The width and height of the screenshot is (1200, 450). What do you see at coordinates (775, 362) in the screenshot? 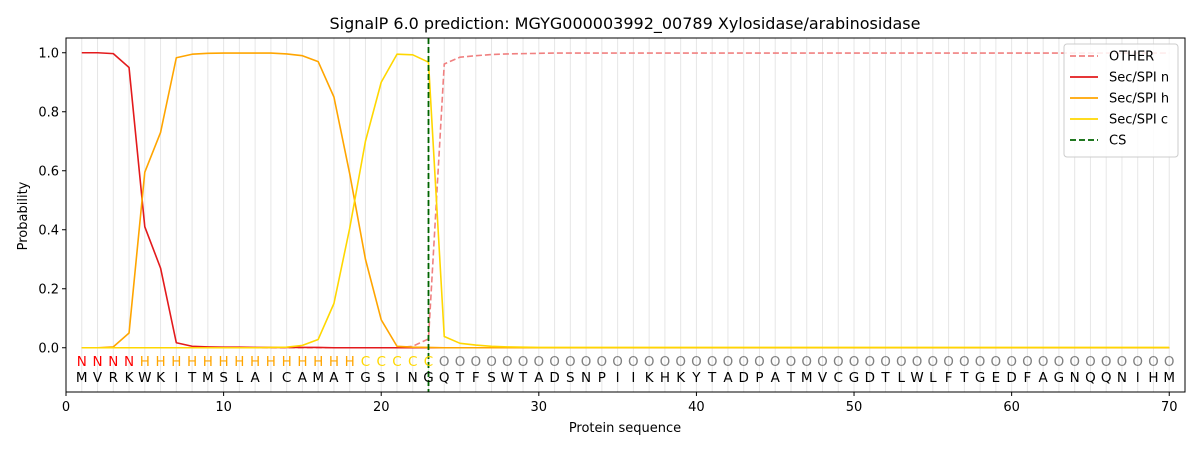
I see `region-label-45: O` at bounding box center [775, 362].